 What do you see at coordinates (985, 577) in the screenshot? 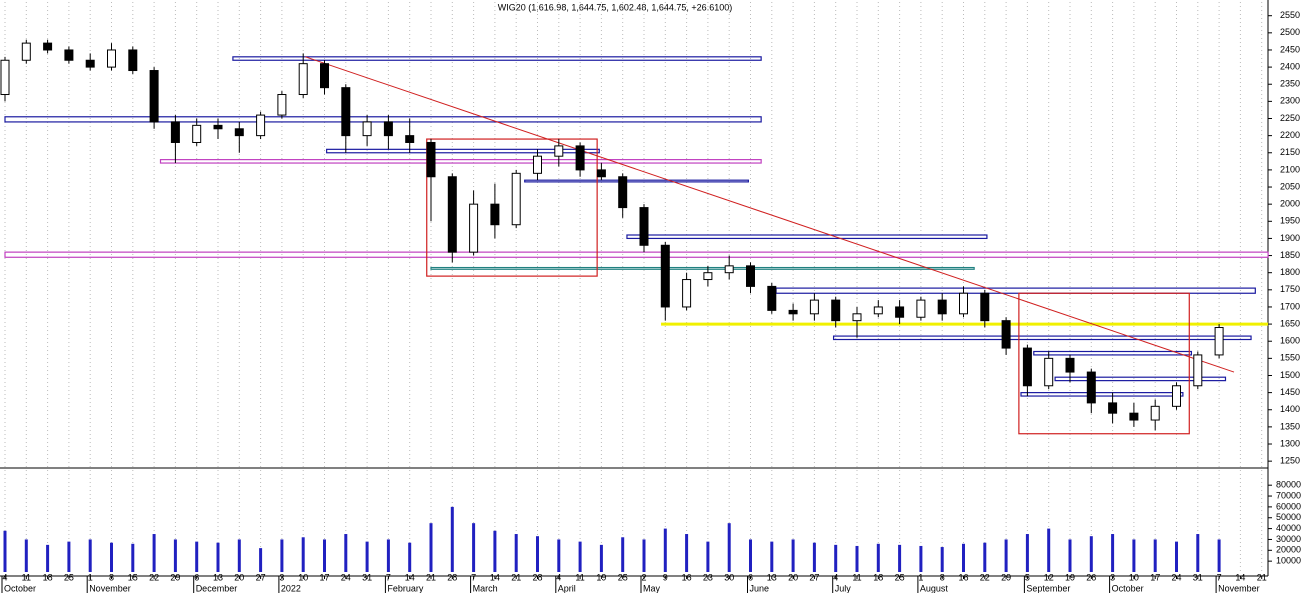
I see `x-tick-label: 22` at bounding box center [985, 577].